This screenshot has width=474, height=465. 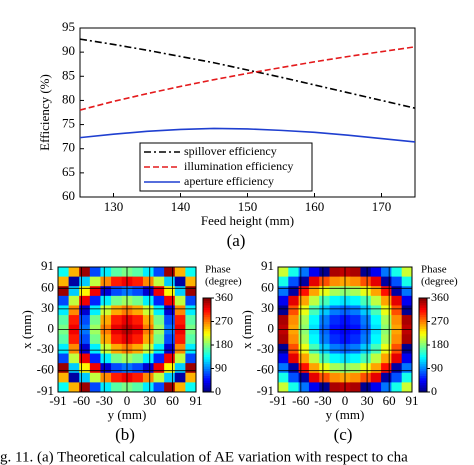 I want to click on y-tick-label: -91, so click(x=265, y=390).